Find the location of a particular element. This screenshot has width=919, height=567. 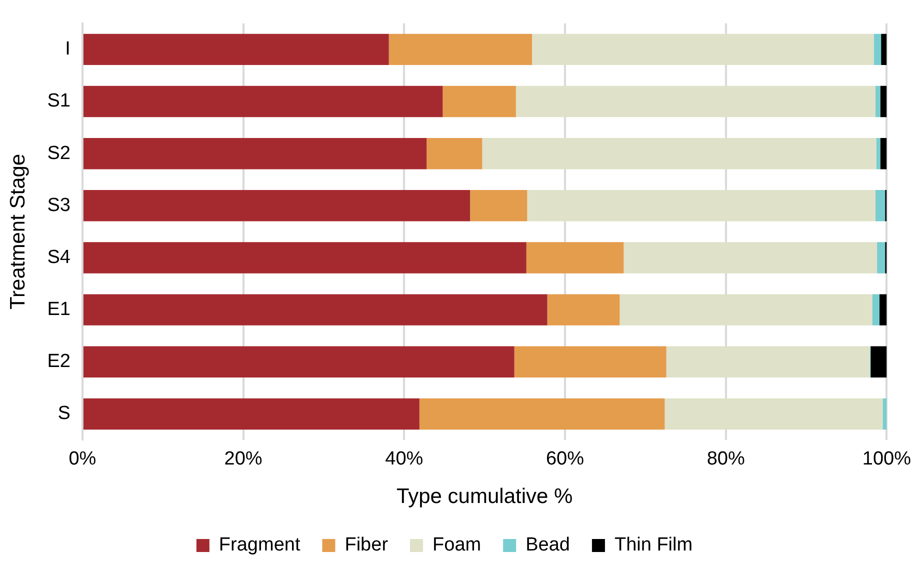

legend-label: Thin Film is located at coordinates (653, 545).